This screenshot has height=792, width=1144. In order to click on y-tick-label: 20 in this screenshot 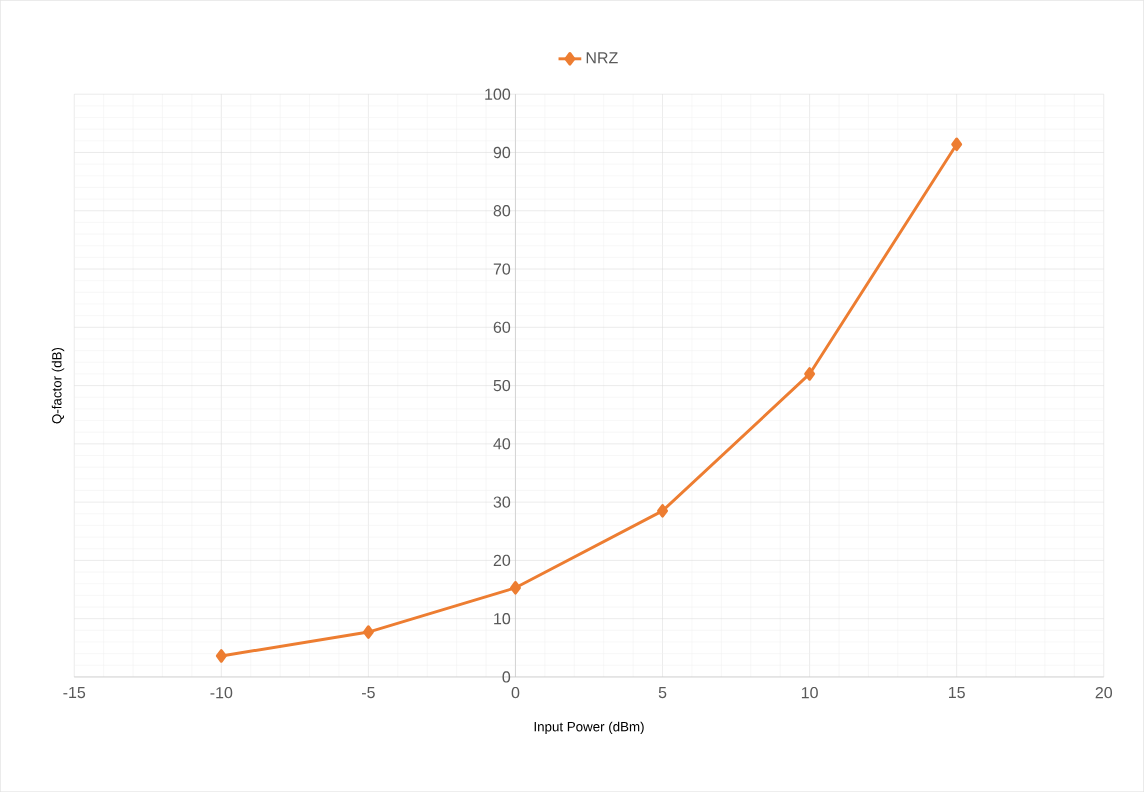, I will do `click(502, 560)`.